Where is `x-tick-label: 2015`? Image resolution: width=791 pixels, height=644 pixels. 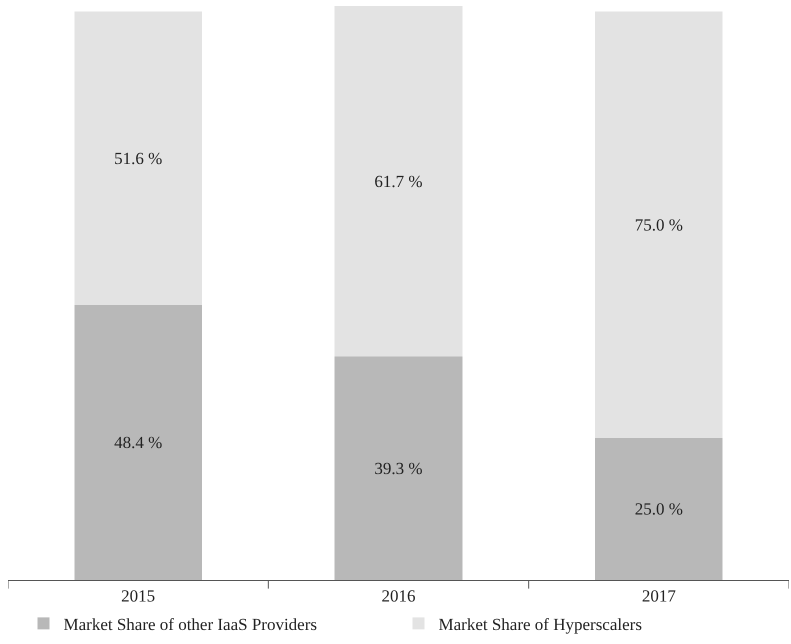 x-tick-label: 2015 is located at coordinates (138, 596).